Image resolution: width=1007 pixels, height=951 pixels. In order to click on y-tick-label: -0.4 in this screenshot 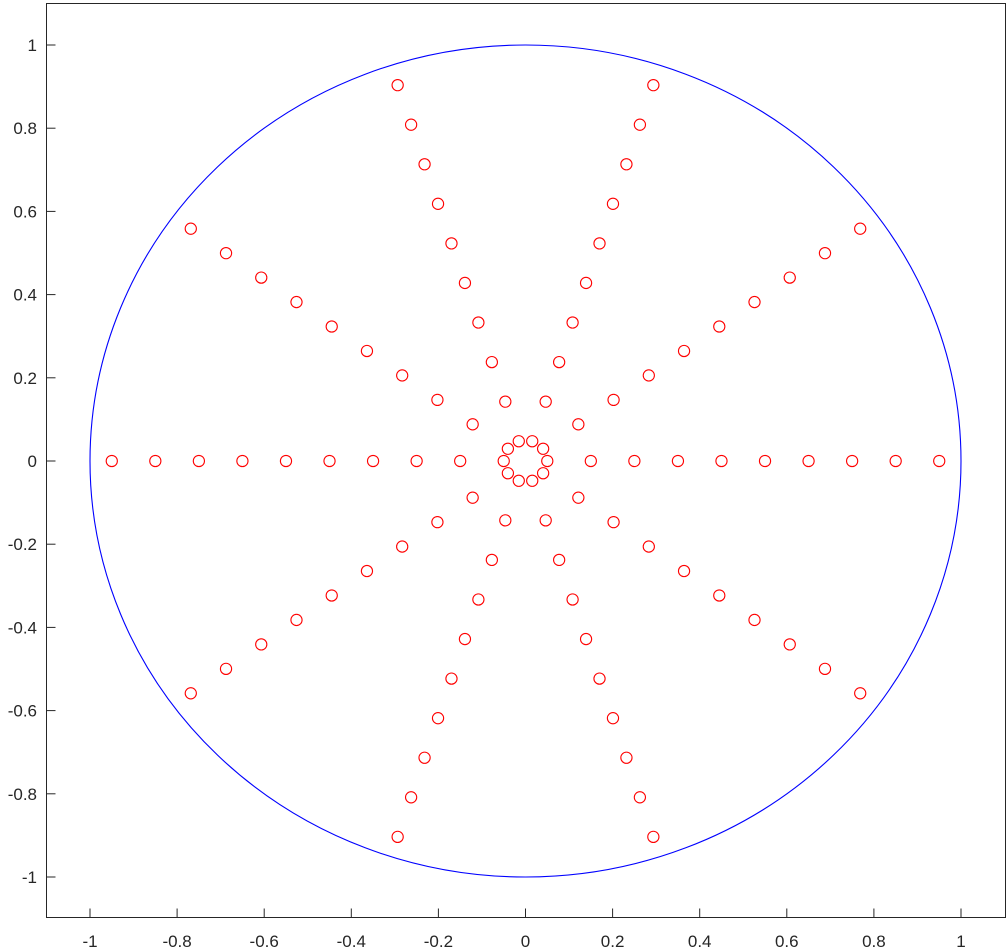, I will do `click(22, 627)`.